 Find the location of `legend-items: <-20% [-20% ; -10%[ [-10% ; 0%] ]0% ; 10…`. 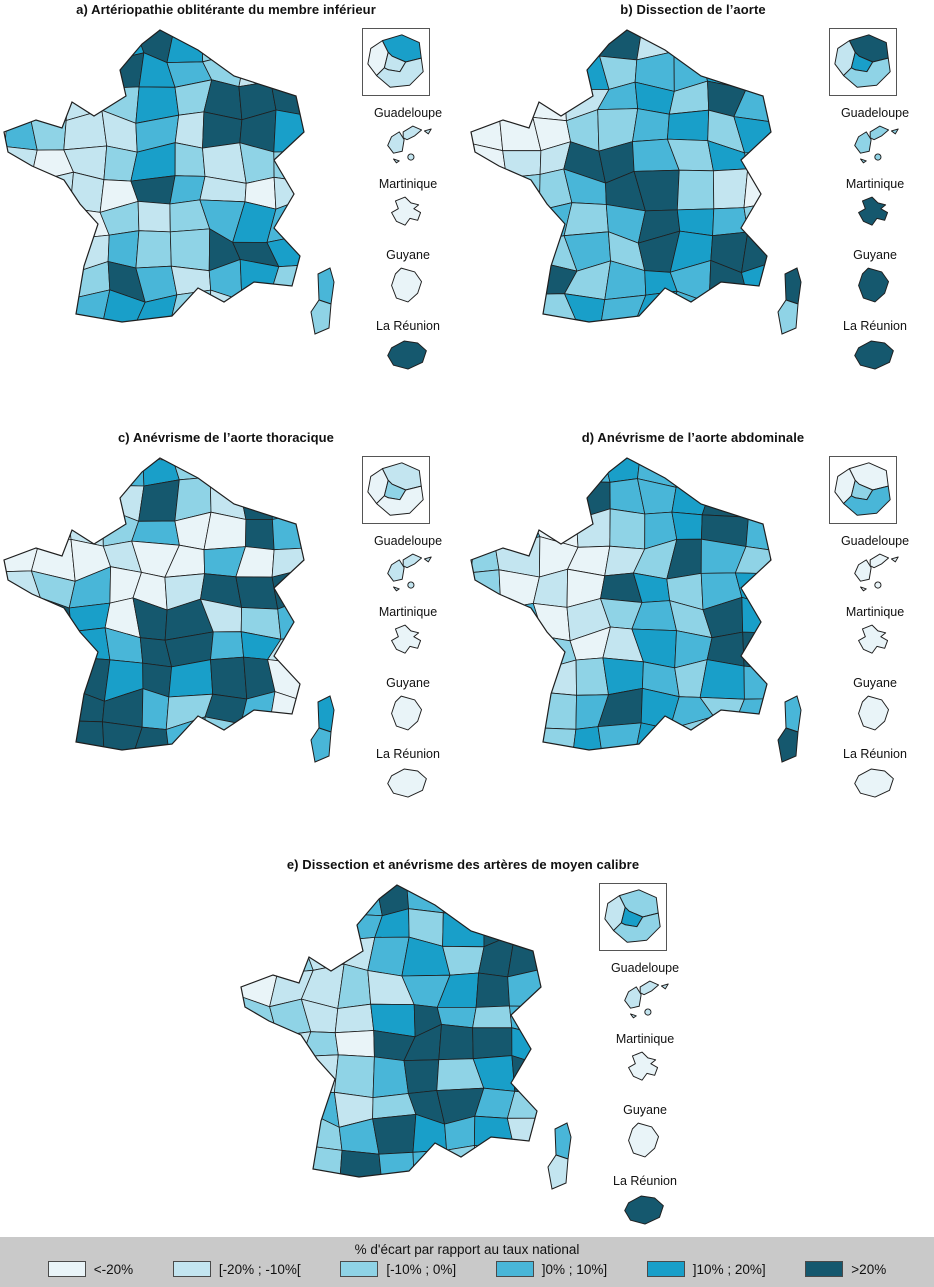

legend-items: <-20% [-20% ; -10%[ [-10% ; 0%] ]0% ; 10… is located at coordinates (467, 1269).